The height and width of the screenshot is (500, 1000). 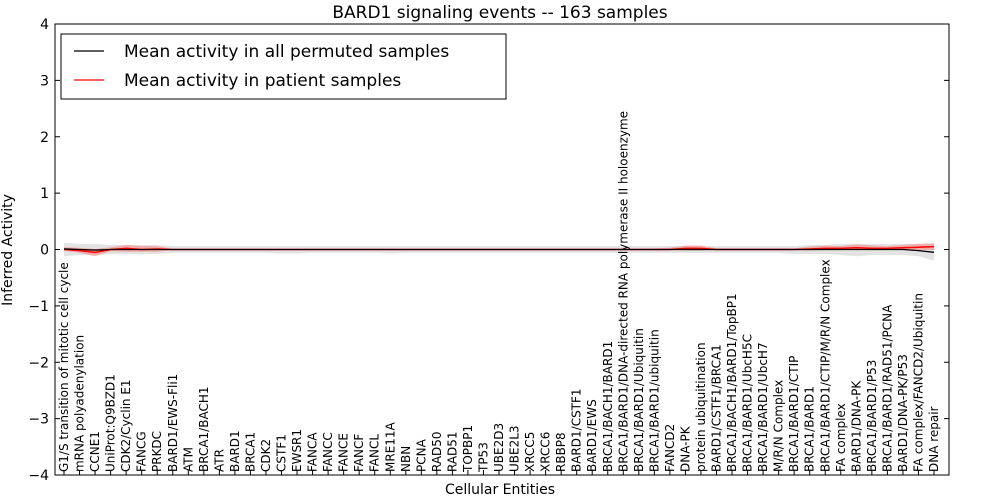 I want to click on x-category-label: G1/S transition of mitotic cell cycle, so click(x=64, y=367).